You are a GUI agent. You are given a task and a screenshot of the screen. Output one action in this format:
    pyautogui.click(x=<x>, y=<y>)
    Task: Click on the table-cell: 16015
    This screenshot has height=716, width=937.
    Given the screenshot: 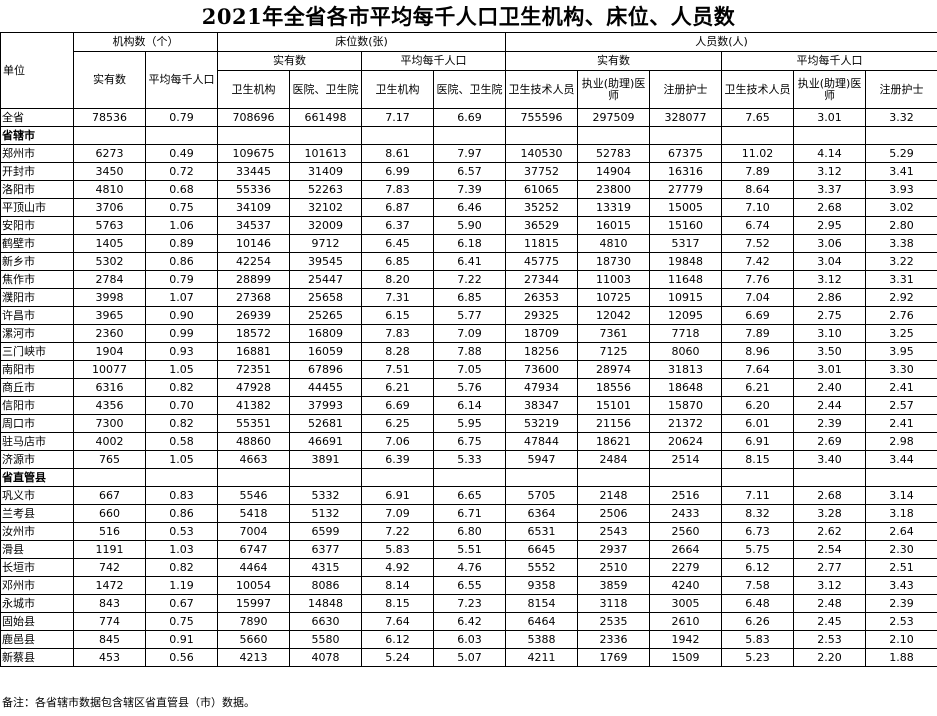 What is the action you would take?
    pyautogui.click(x=614, y=225)
    